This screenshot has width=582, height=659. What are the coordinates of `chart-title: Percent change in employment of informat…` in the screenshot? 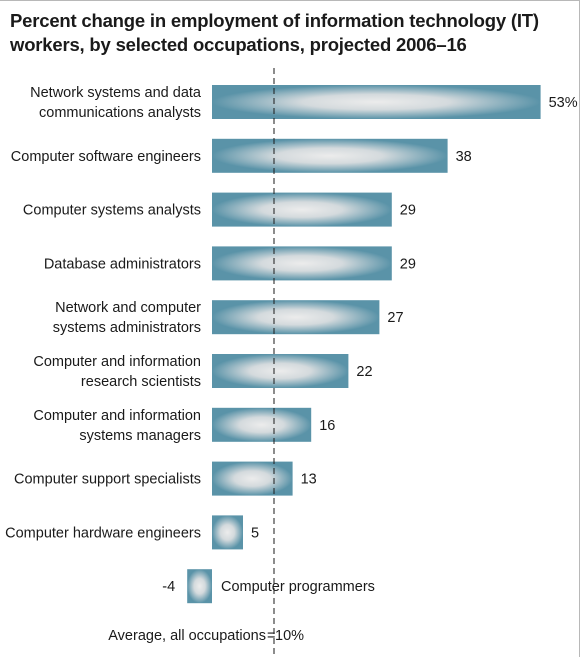 It's located at (290, 33).